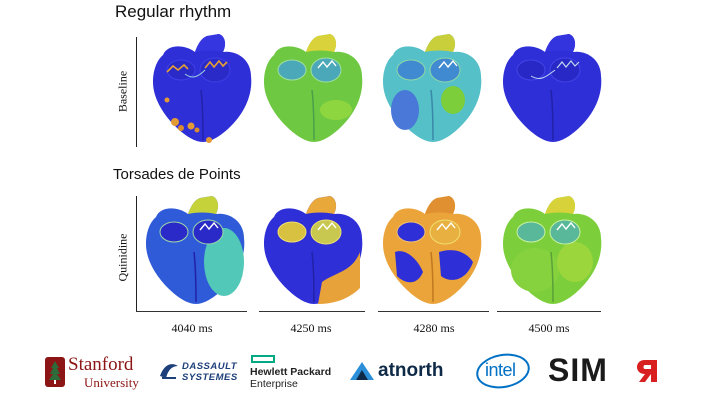 This screenshot has height=400, width=710. I want to click on intel-logo: intel, so click(503, 371).